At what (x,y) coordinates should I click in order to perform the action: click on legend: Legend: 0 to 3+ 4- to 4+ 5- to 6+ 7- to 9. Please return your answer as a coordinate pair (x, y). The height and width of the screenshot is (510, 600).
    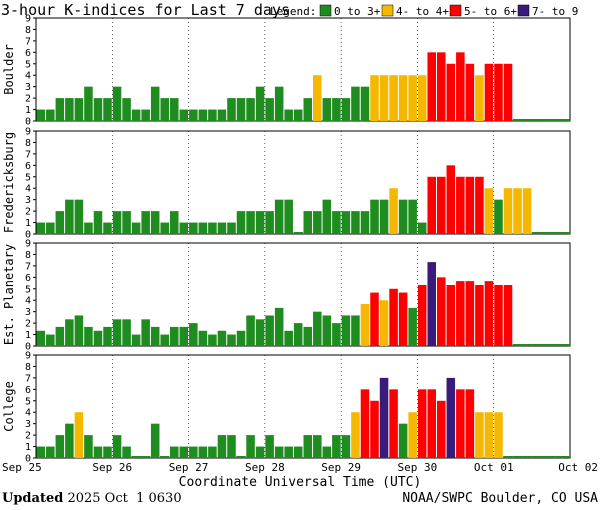
    Looking at the image, I should click on (424, 11).